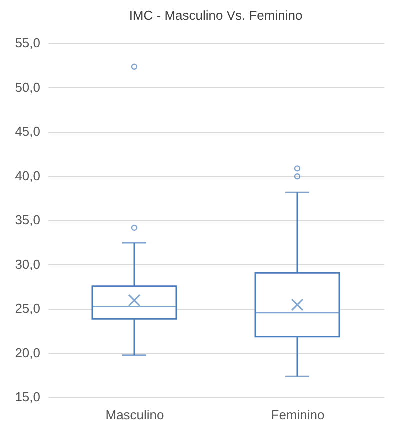  I want to click on y-tick-label: 25,0, so click(27, 308).